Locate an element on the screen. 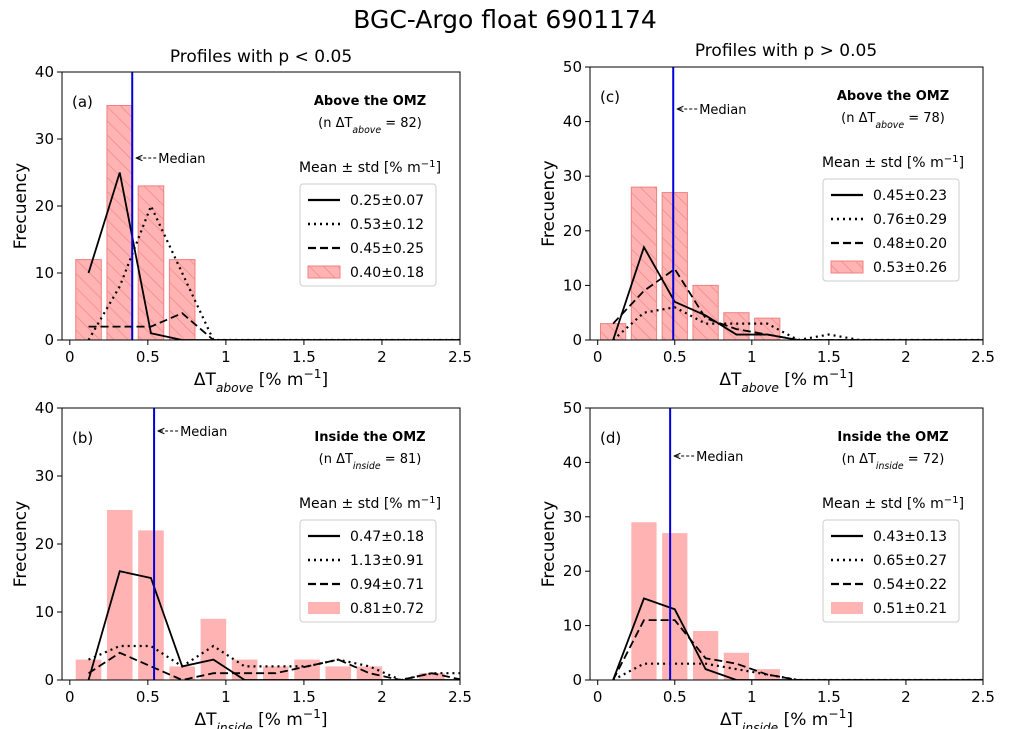  legend-frame is located at coordinates (891, 230).